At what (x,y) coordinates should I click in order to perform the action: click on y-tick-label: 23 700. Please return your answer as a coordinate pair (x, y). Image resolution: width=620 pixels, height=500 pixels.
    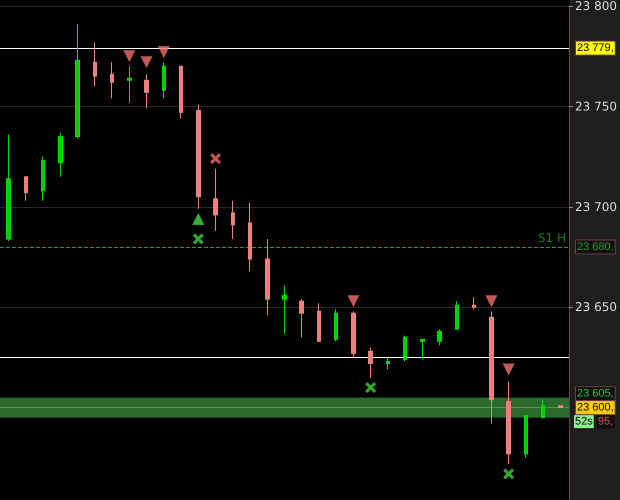
    Looking at the image, I should click on (596, 207).